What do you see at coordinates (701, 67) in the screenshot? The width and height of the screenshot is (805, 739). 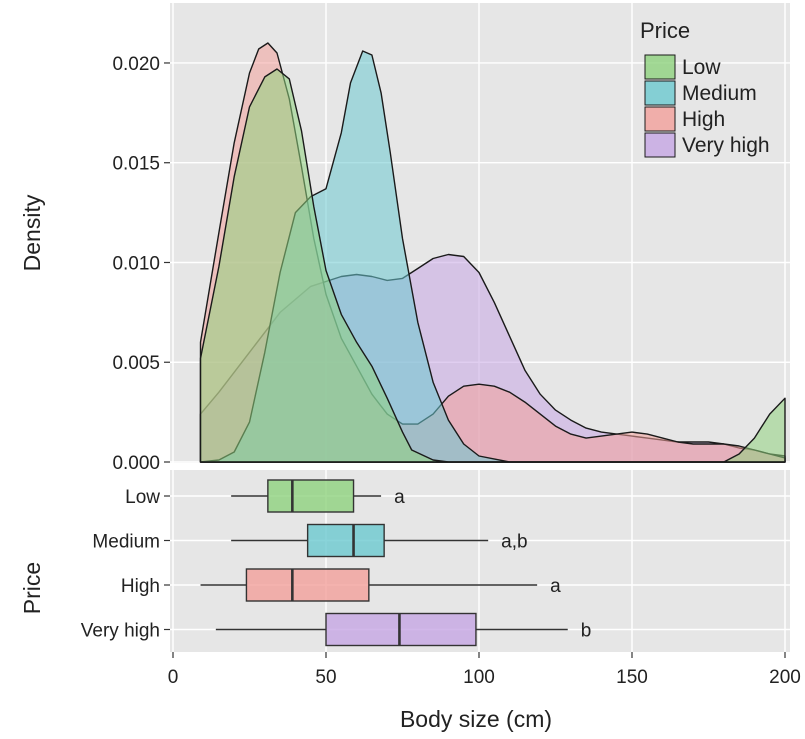 I see `legend-label: Low` at bounding box center [701, 67].